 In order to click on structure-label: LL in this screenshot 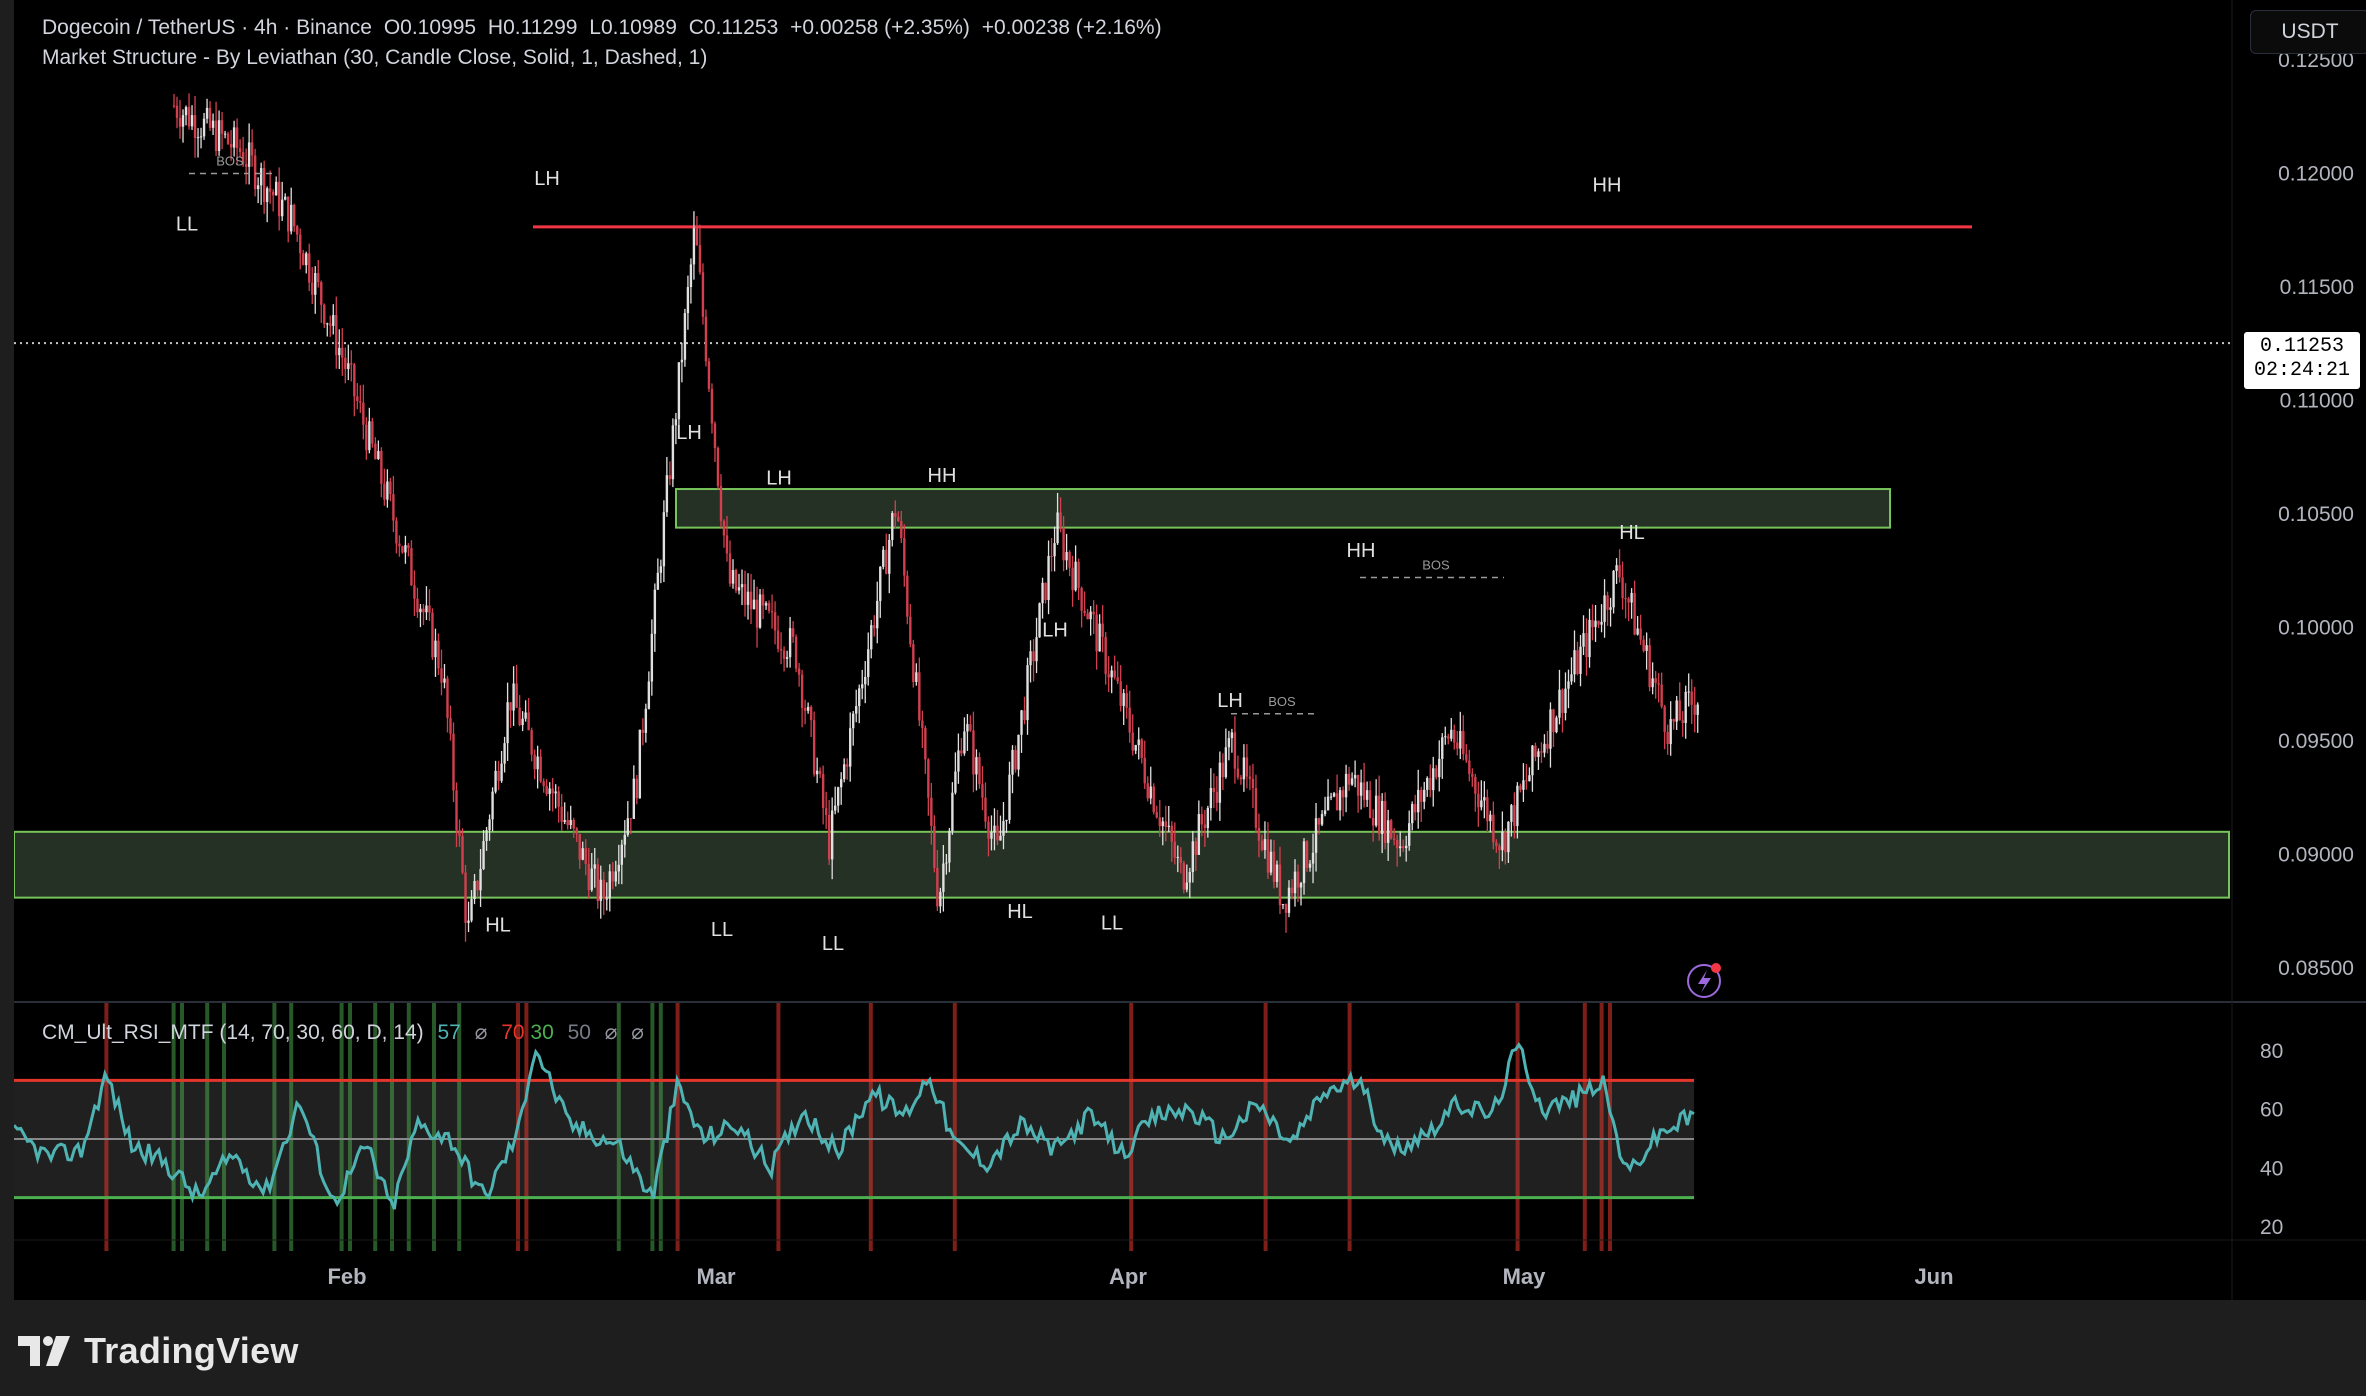, I will do `click(1112, 923)`.